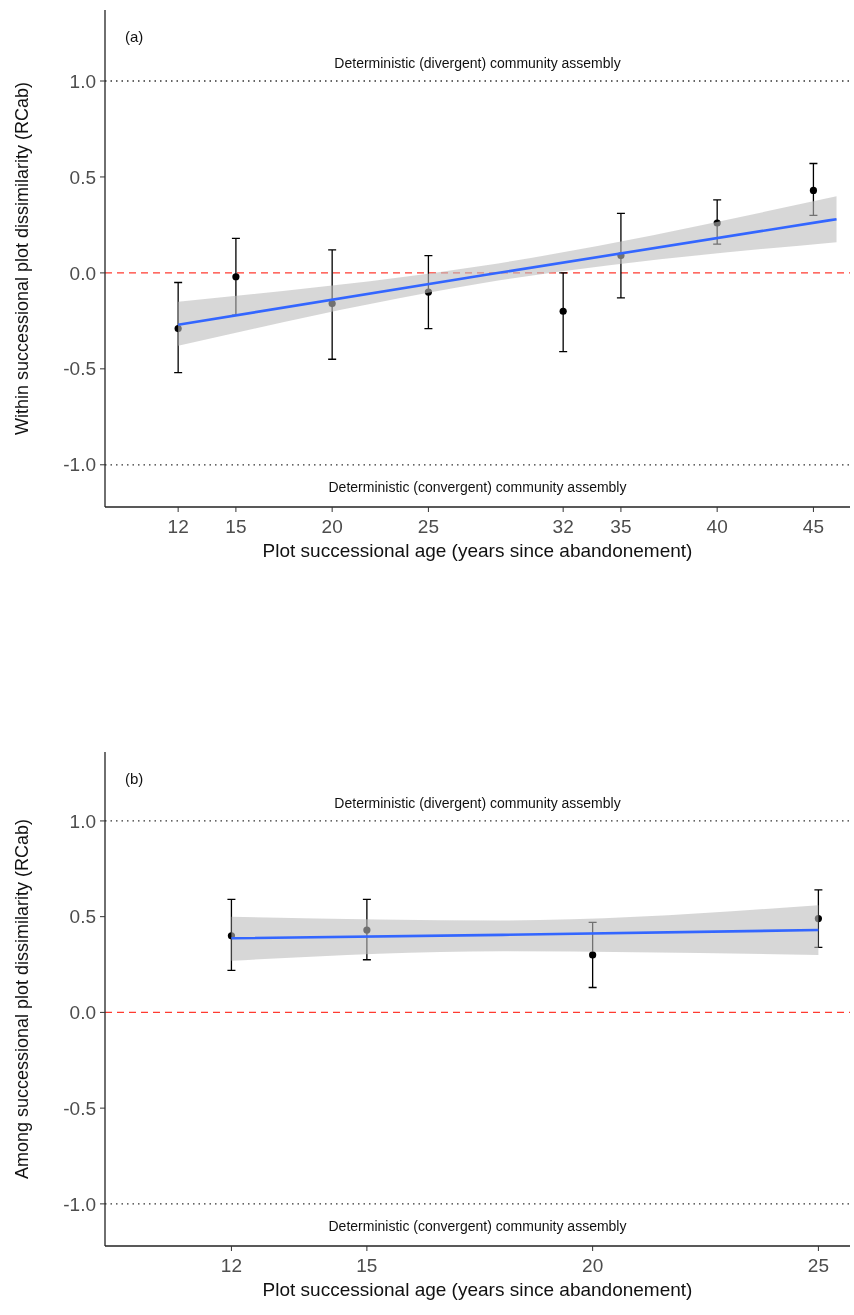 The width and height of the screenshot is (854, 1315). What do you see at coordinates (22, 999) in the screenshot?
I see `y-axis-title: Among successional plot dissimilarity (RCab)` at bounding box center [22, 999].